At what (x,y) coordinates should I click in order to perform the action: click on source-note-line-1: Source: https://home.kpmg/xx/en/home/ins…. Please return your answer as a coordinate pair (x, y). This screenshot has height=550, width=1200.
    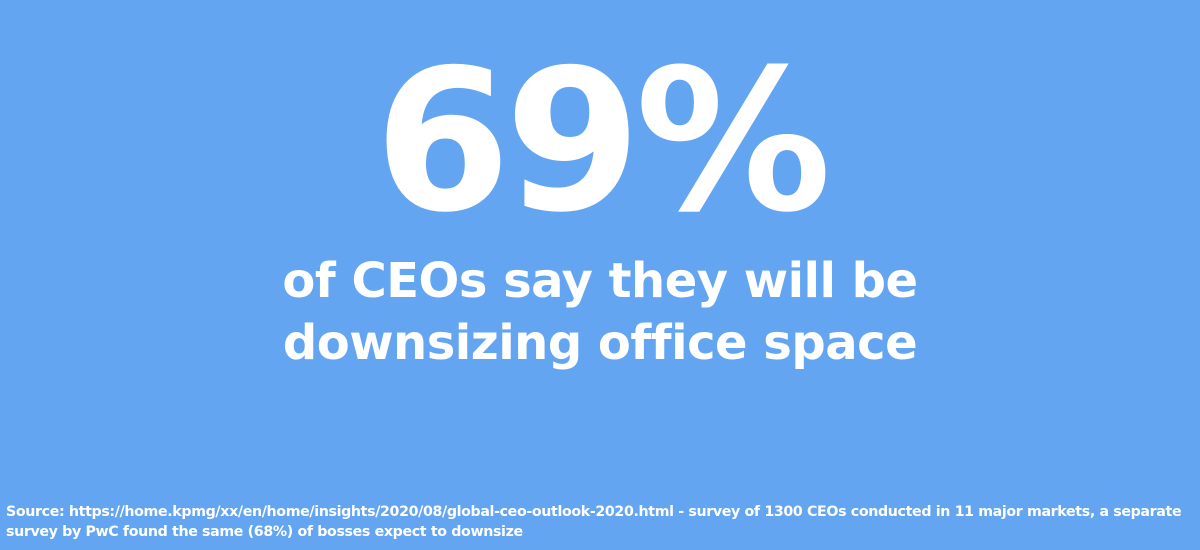
    Looking at the image, I should click on (594, 512).